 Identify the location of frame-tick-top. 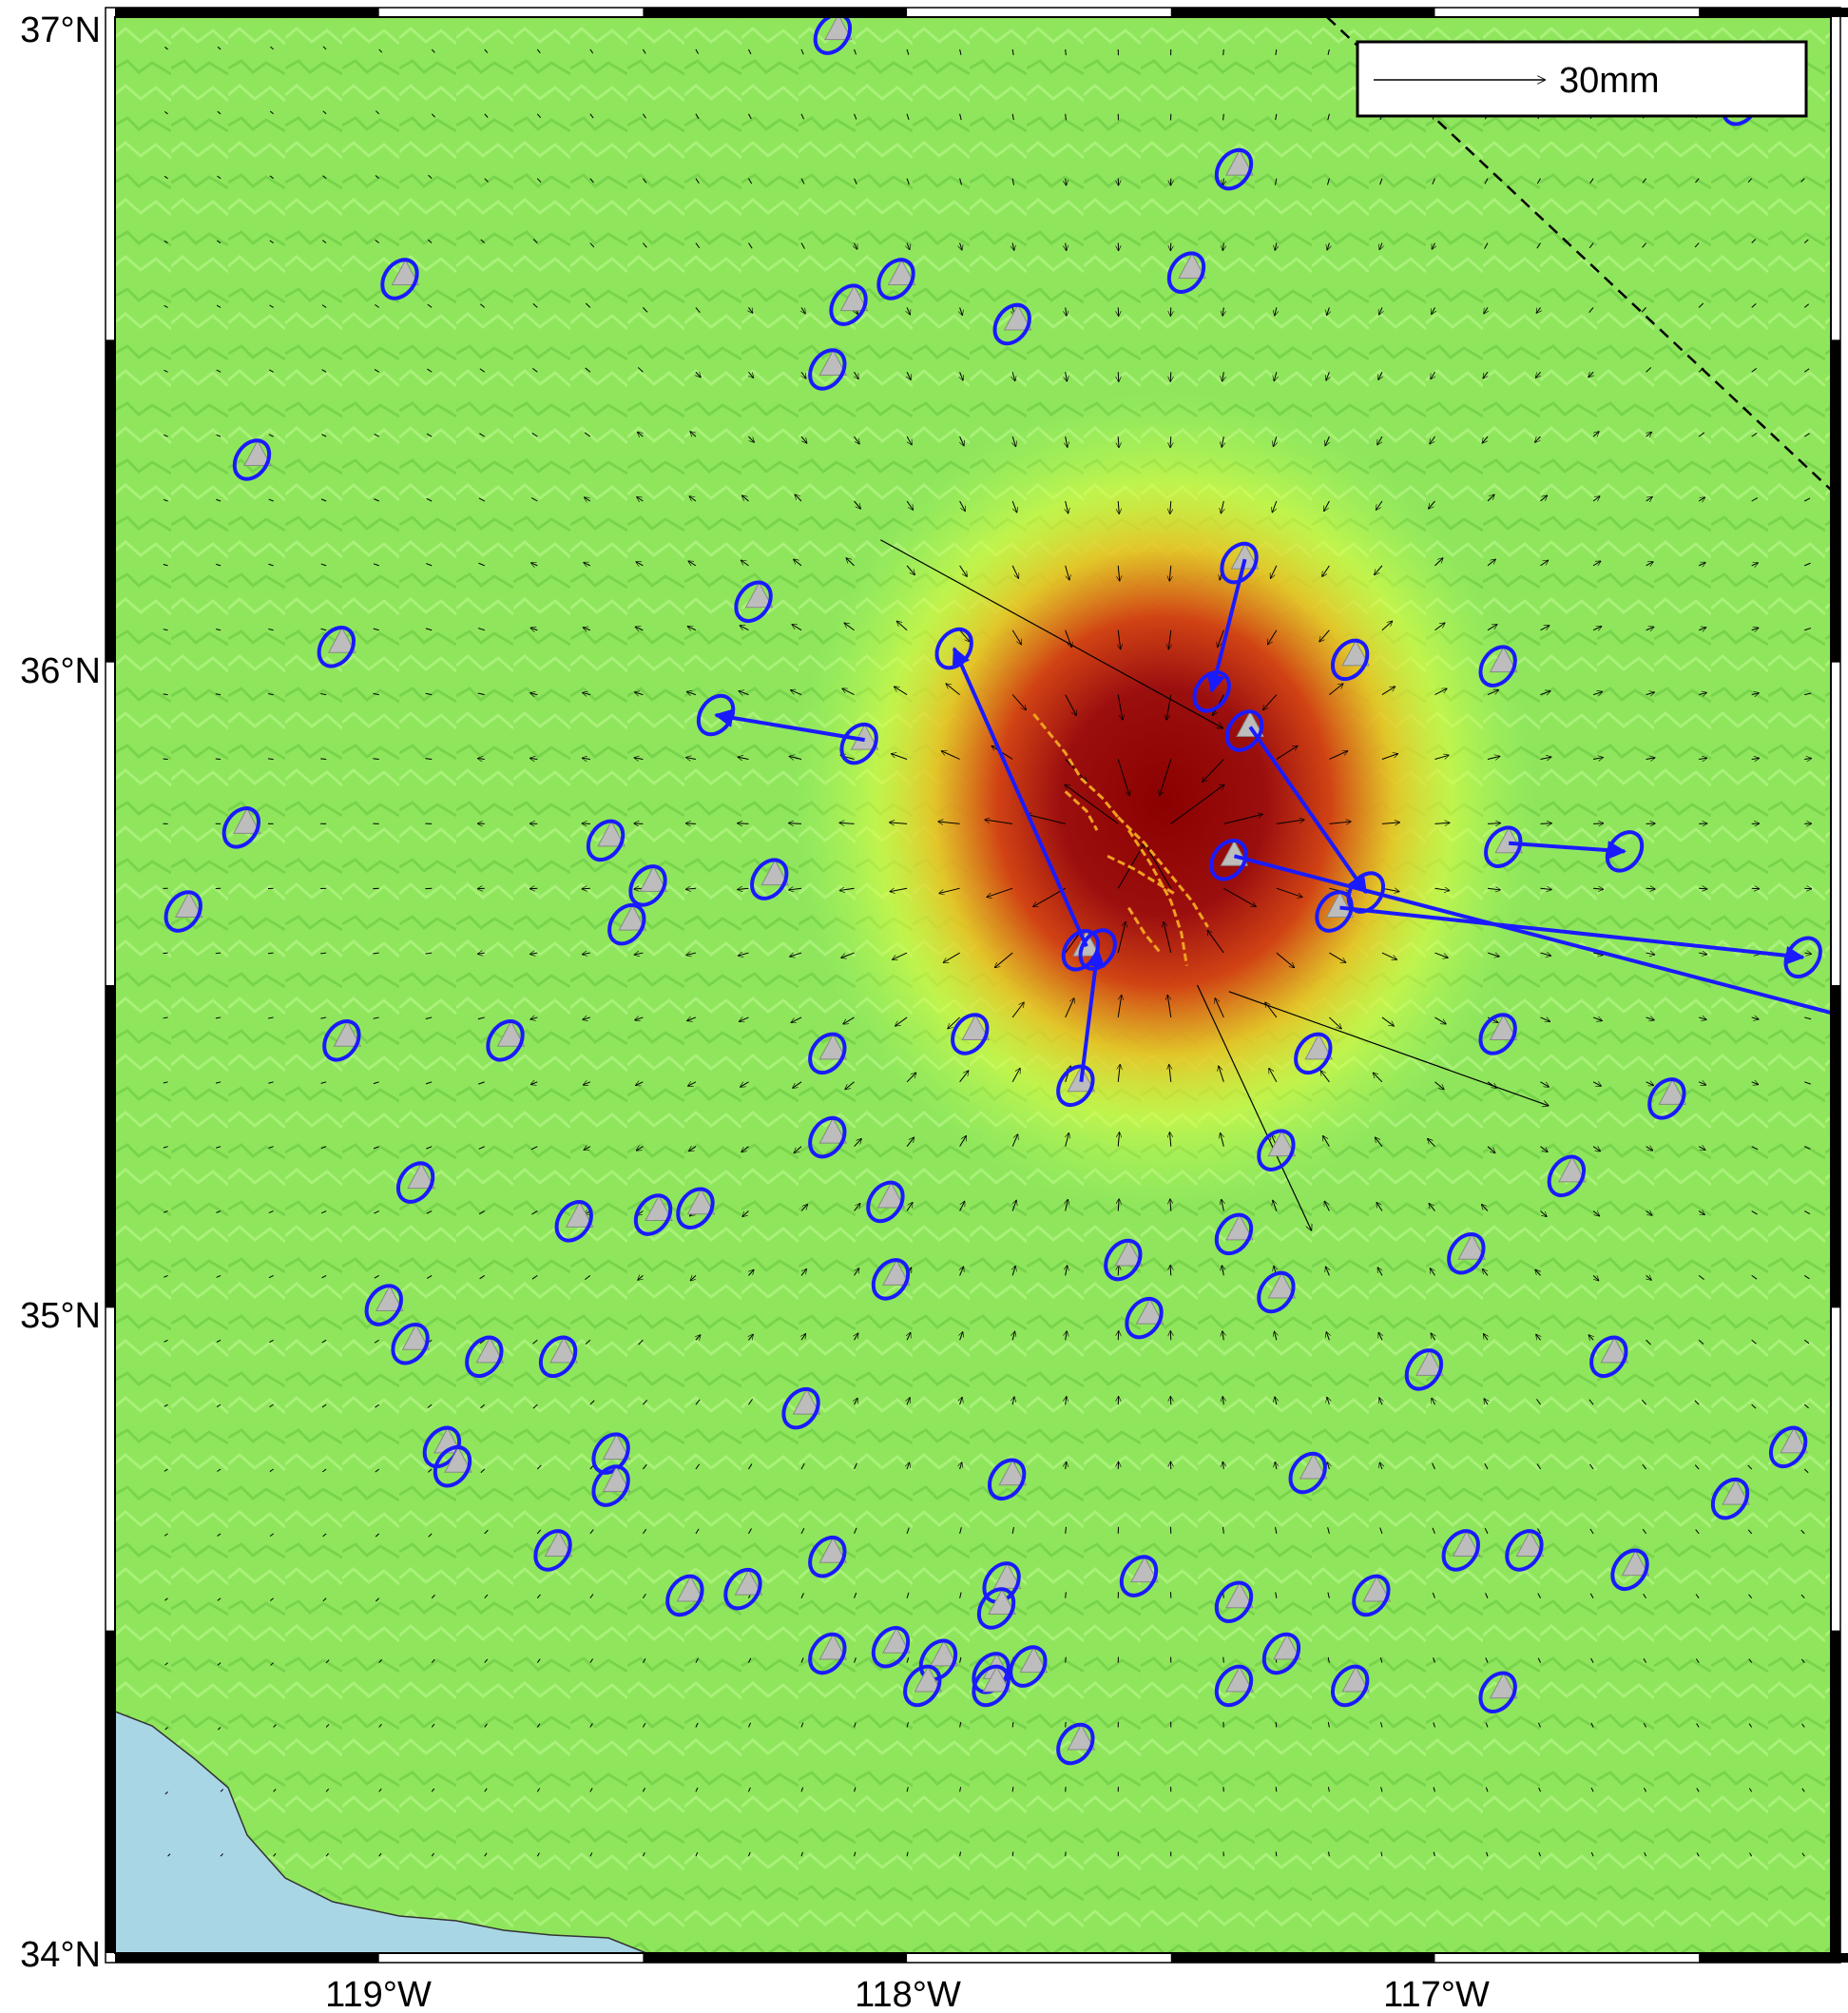
(775, 12).